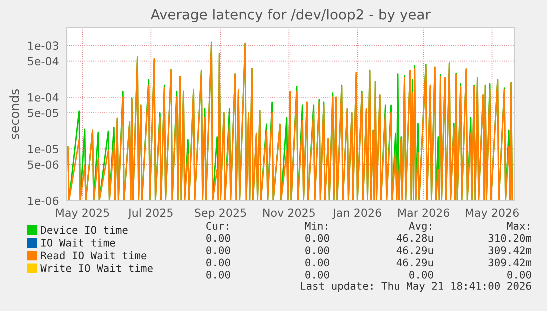  Describe the element at coordinates (420, 227) in the screenshot. I see `text: Avg:` at that location.